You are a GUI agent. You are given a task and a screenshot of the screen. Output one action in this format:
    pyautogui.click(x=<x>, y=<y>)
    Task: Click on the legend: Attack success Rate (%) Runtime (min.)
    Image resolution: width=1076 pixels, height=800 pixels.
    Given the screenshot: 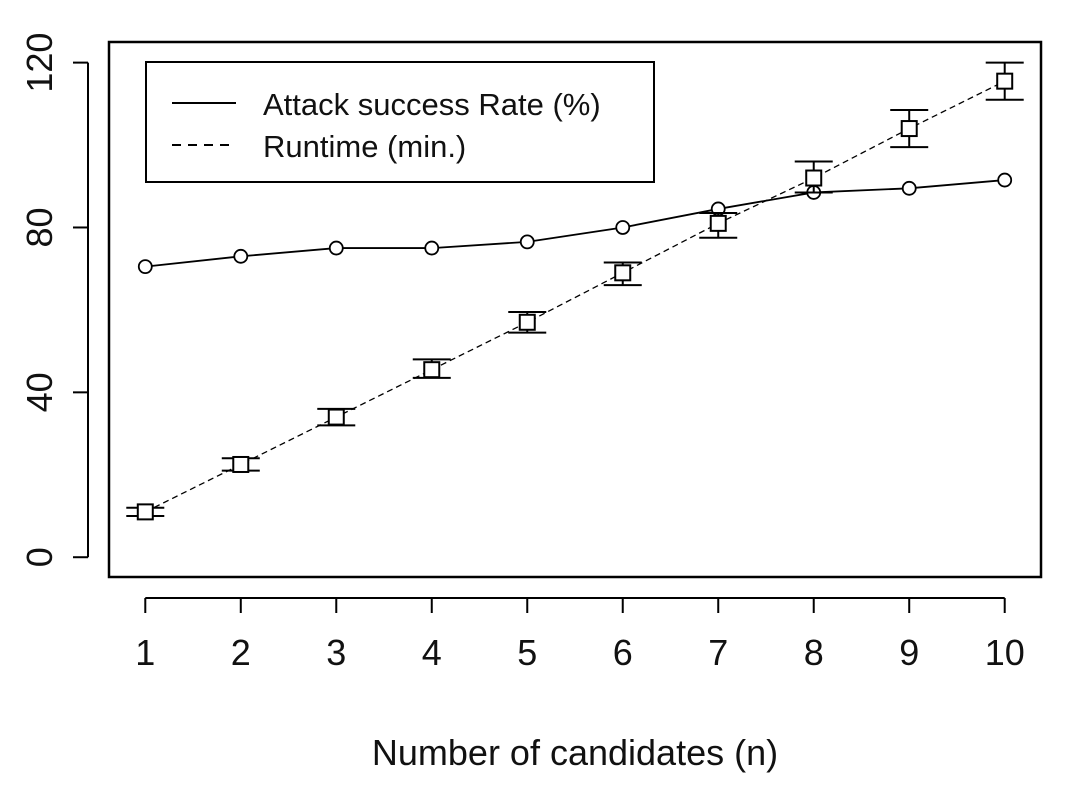 What is the action you would take?
    pyautogui.click(x=400, y=122)
    